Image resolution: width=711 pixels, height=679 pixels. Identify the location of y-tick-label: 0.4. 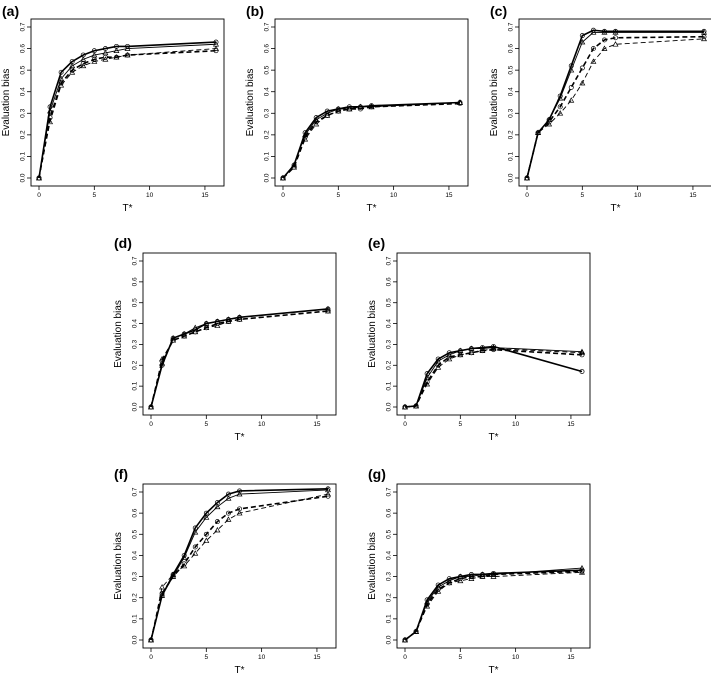
(389, 555).